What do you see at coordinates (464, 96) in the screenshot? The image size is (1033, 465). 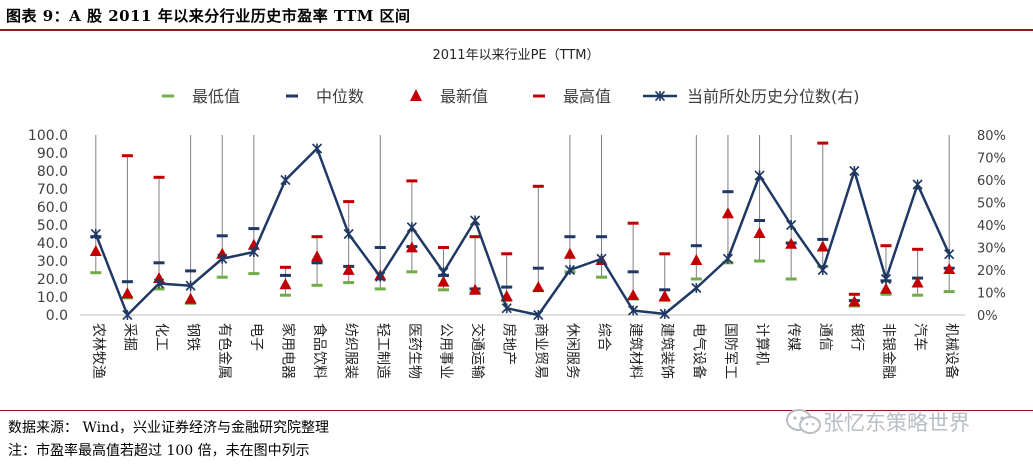 I see `legend-label: 最新值` at bounding box center [464, 96].